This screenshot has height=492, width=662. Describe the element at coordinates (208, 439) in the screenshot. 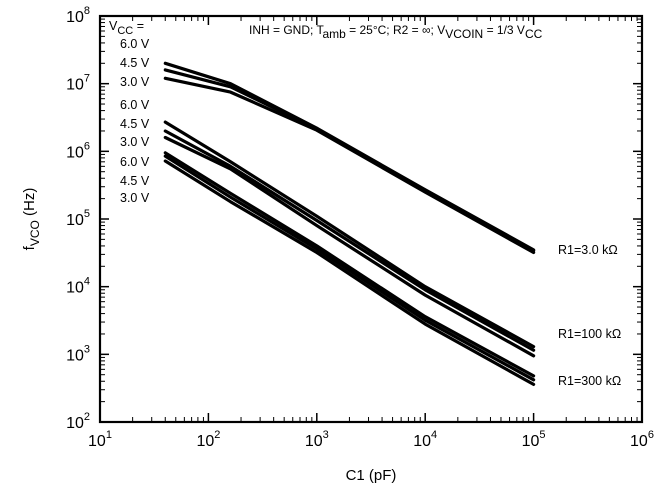

I see `x-tick-label: 10²` at that location.